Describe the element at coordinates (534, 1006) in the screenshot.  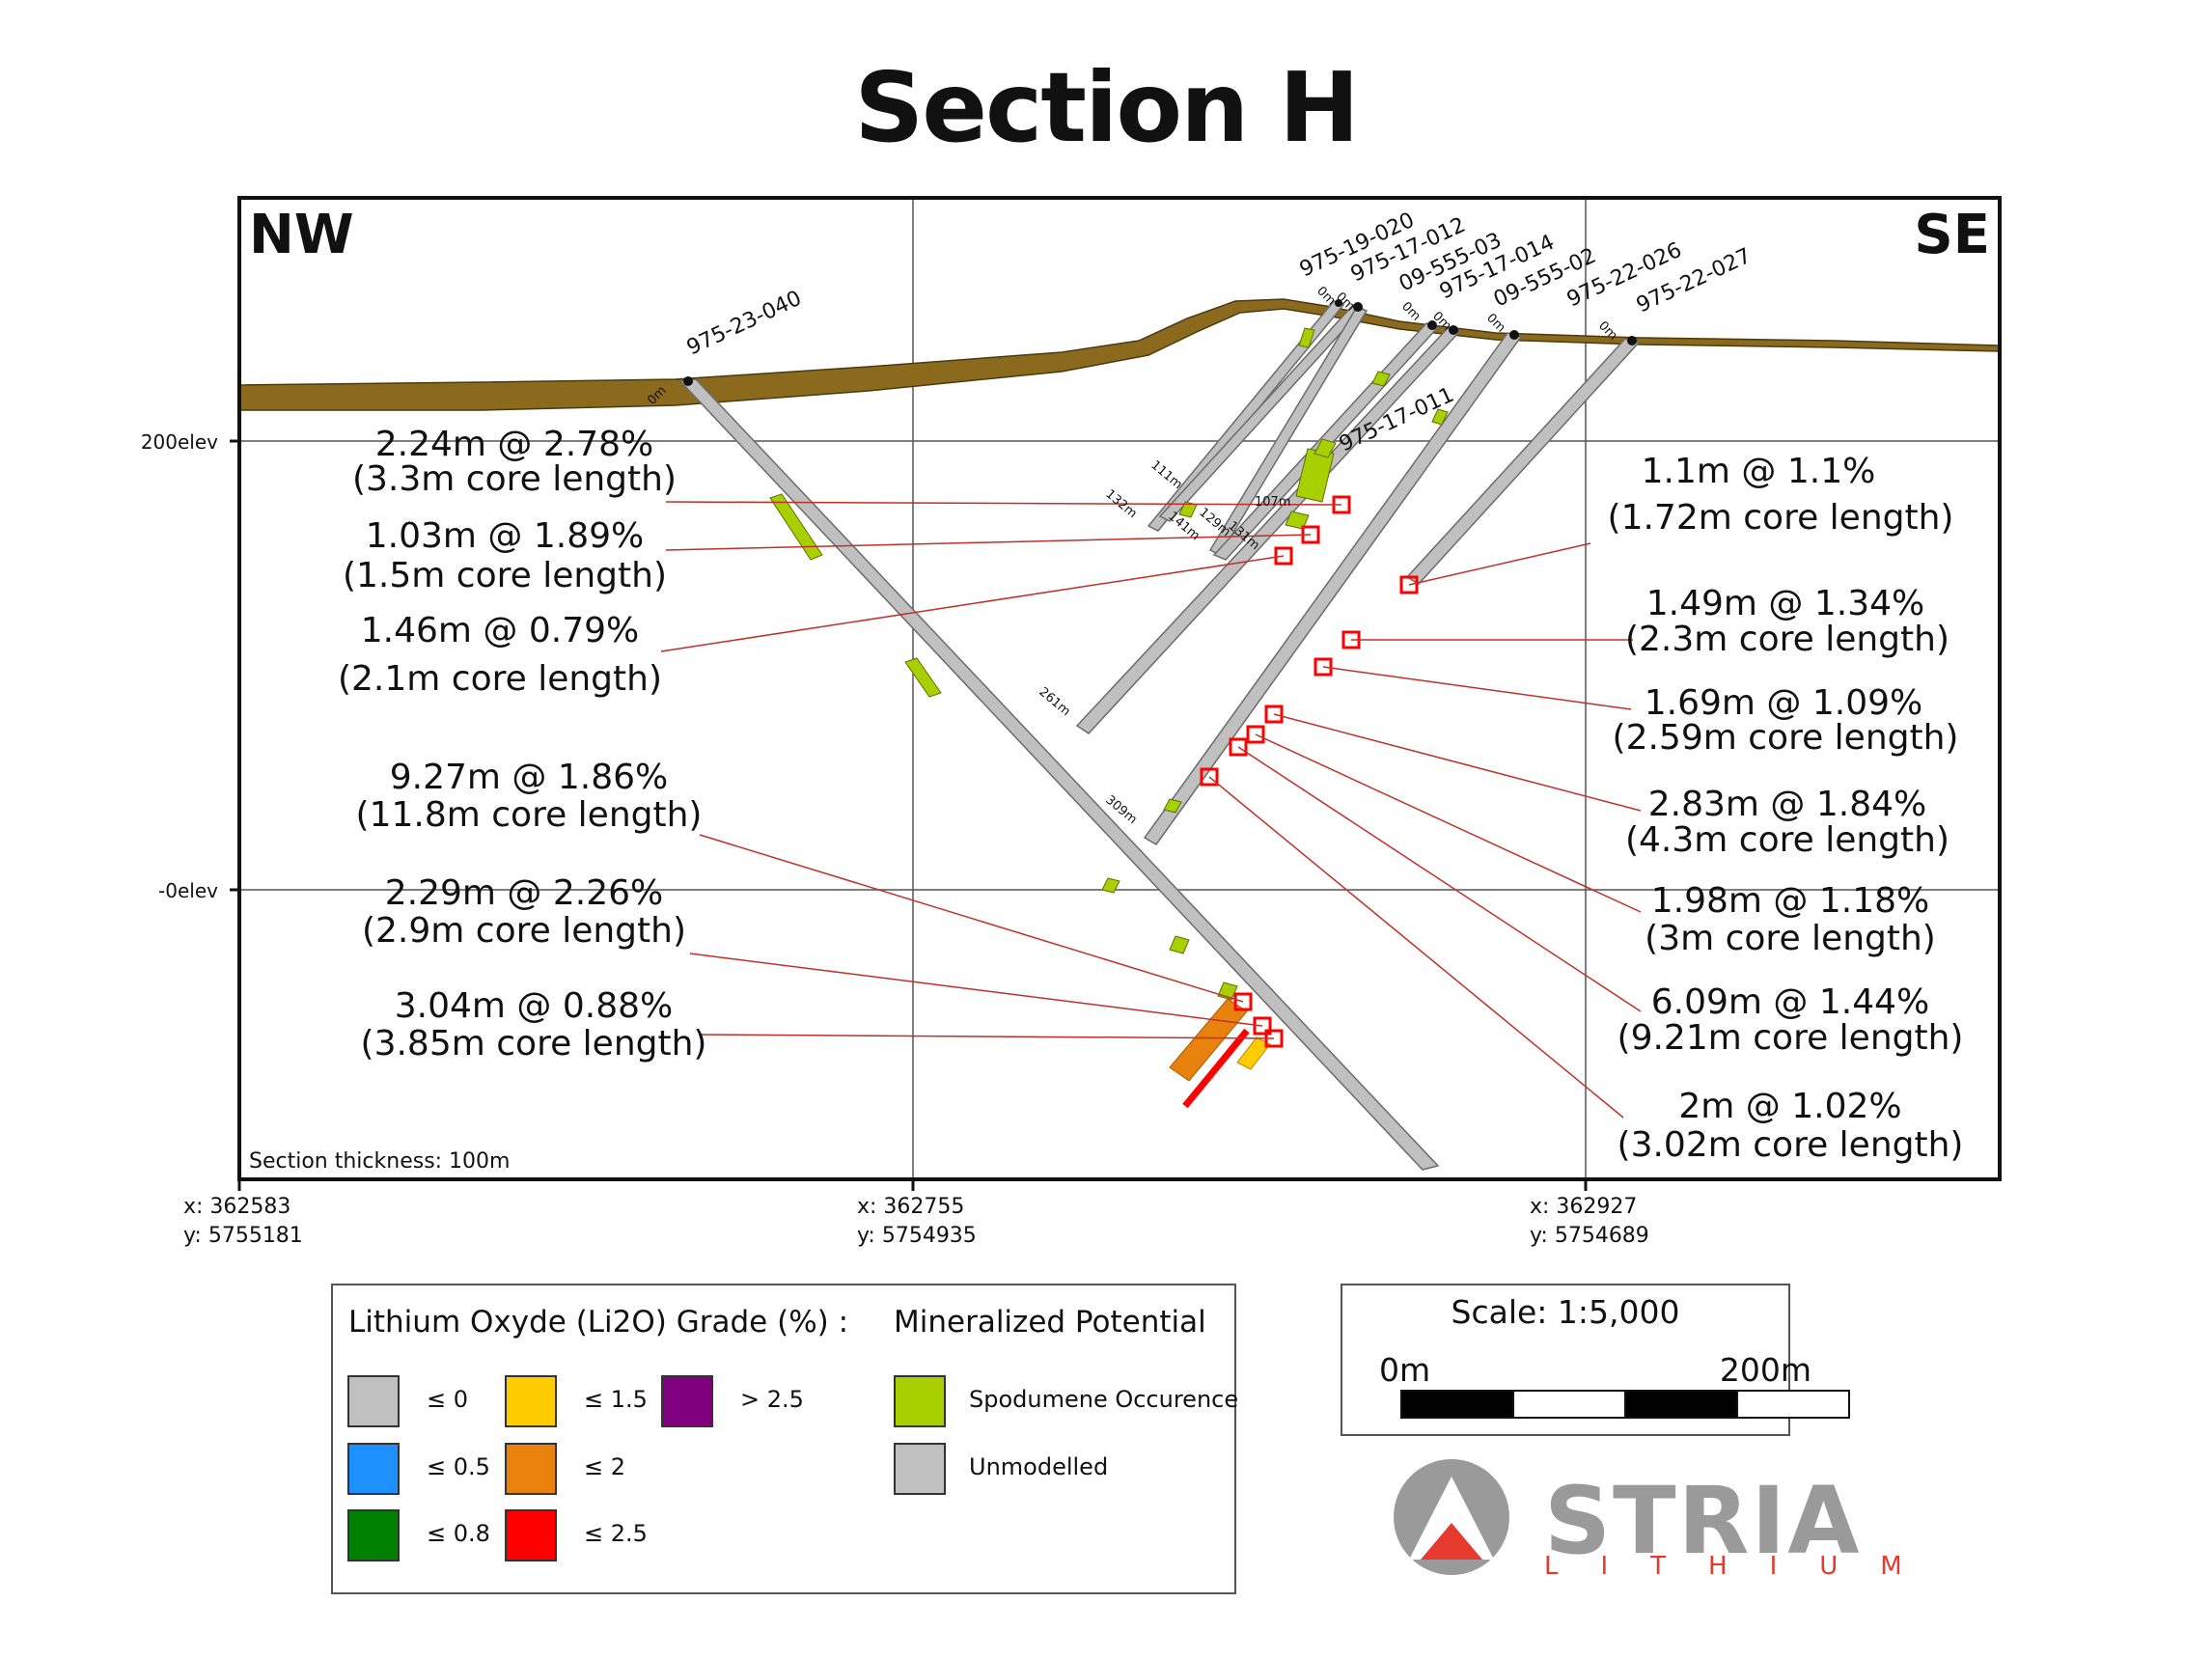
I see `intercept-grade: 3.04m @ 0.88%` at that location.